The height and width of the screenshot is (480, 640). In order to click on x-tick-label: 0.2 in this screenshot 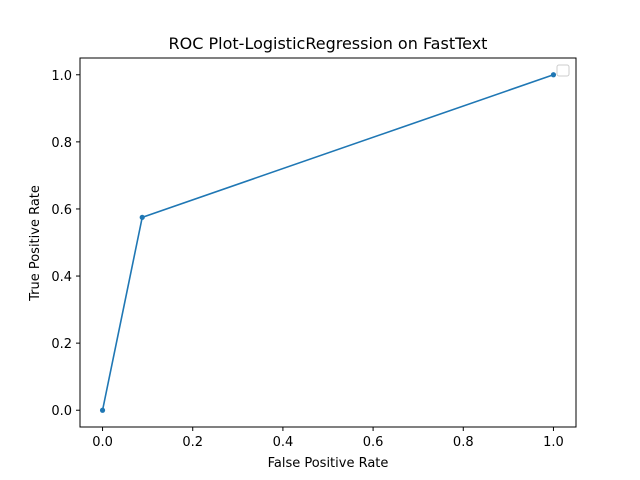, I will do `click(192, 442)`.